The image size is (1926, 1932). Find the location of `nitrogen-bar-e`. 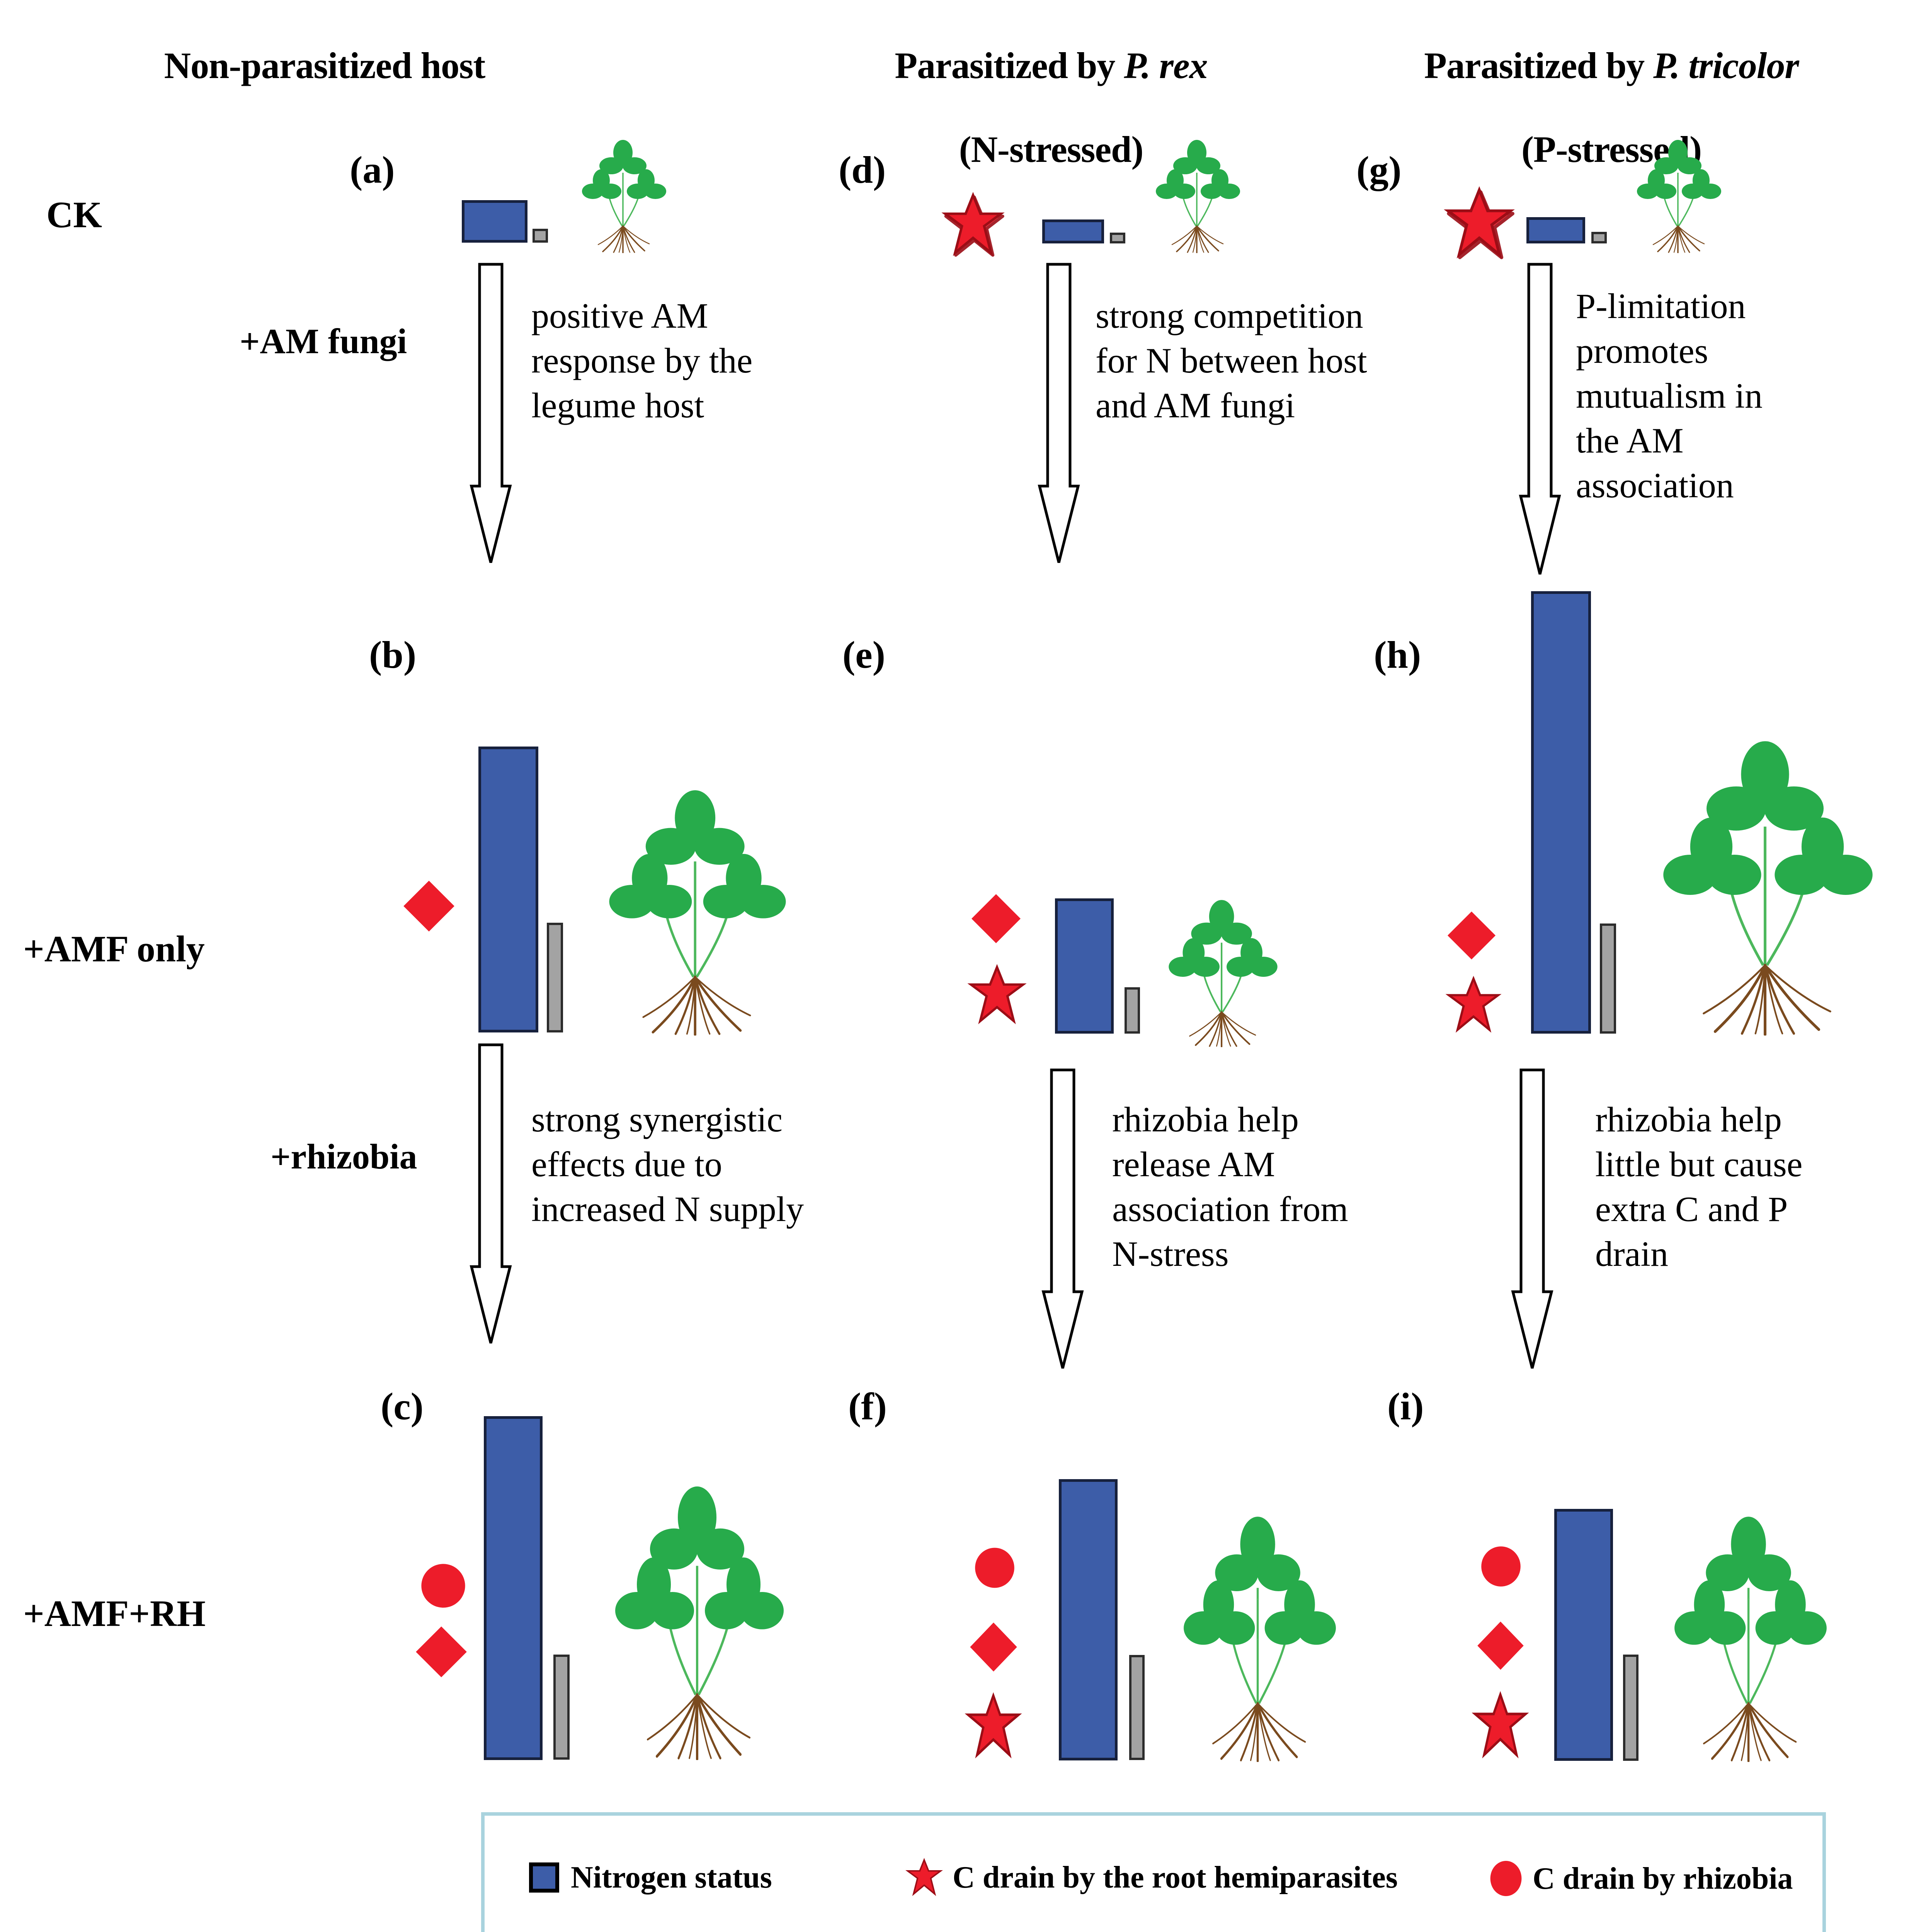

nitrogen-bar-e is located at coordinates (1084, 966).